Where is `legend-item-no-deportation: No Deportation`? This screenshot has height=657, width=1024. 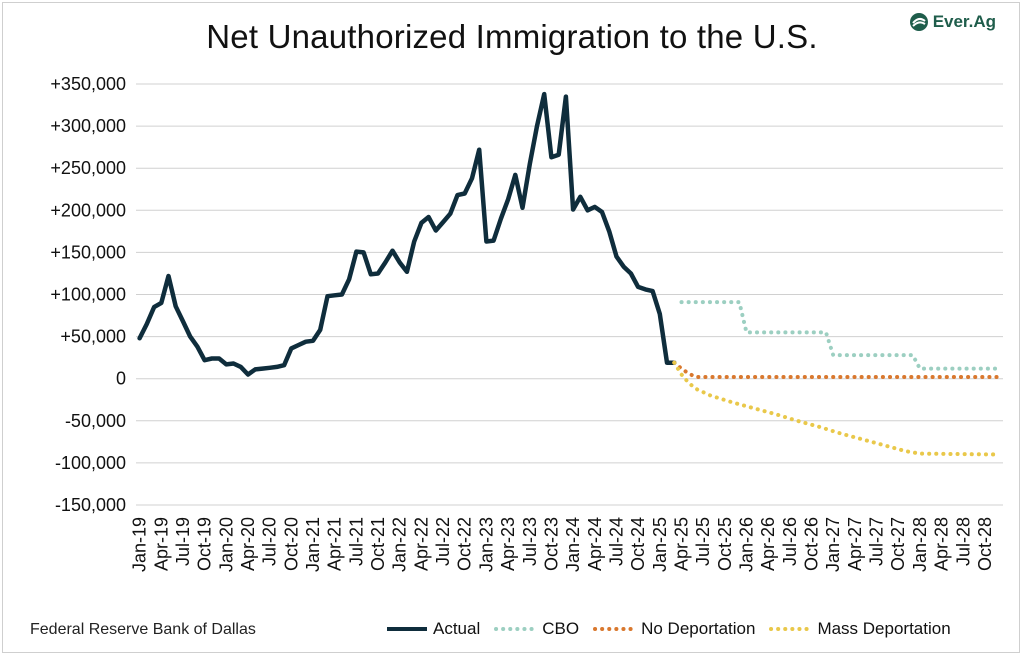
legend-item-no-deportation: No Deportation is located at coordinates (674, 629).